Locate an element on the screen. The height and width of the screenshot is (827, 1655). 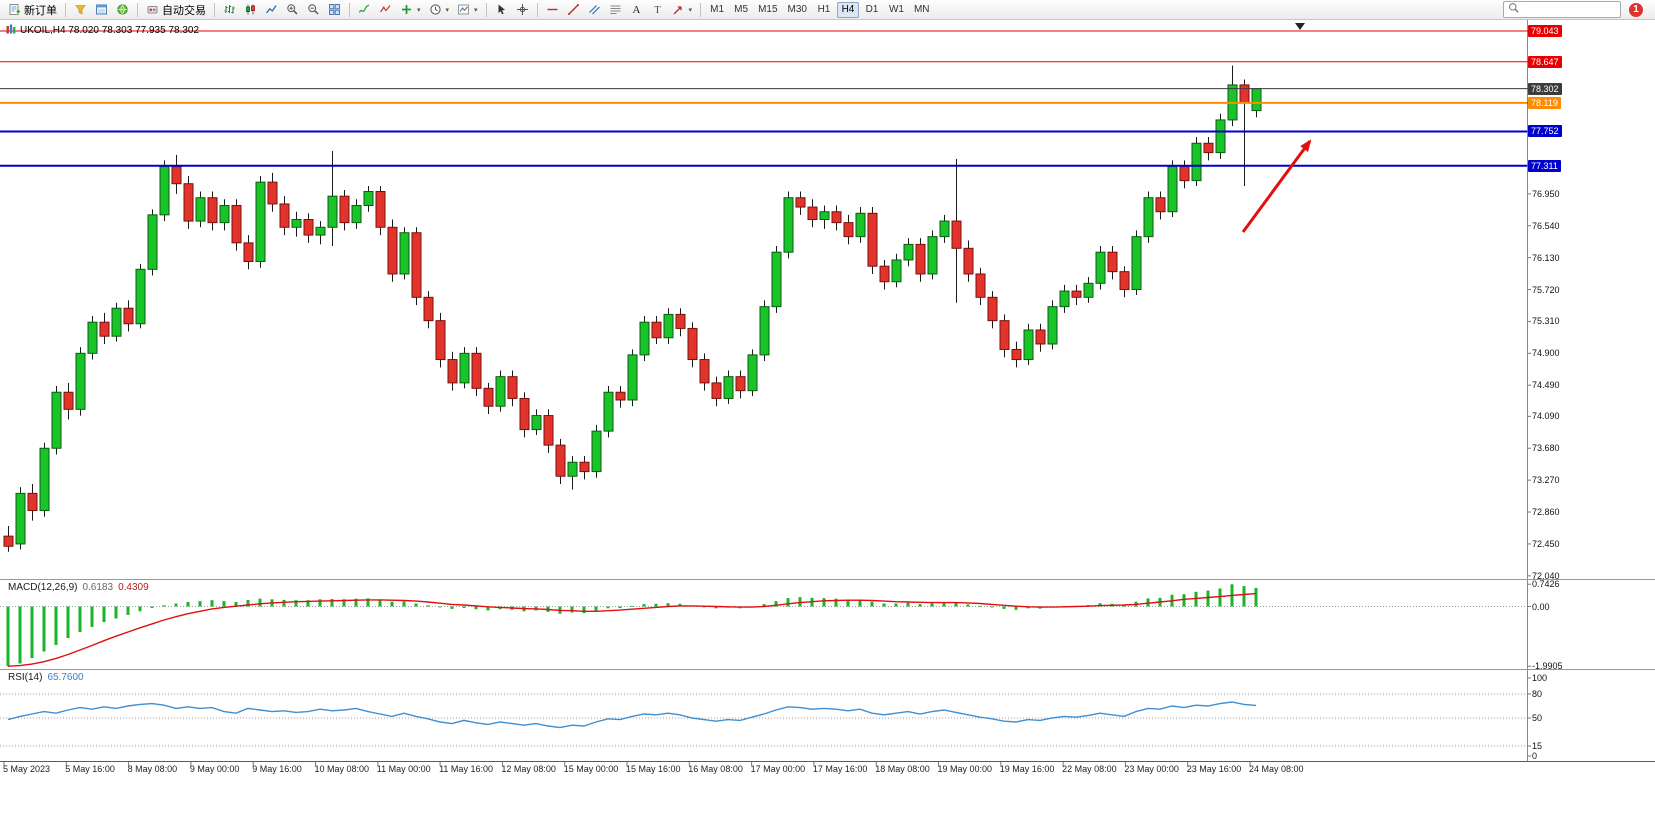
channel-icon is located at coordinates (594, 10).